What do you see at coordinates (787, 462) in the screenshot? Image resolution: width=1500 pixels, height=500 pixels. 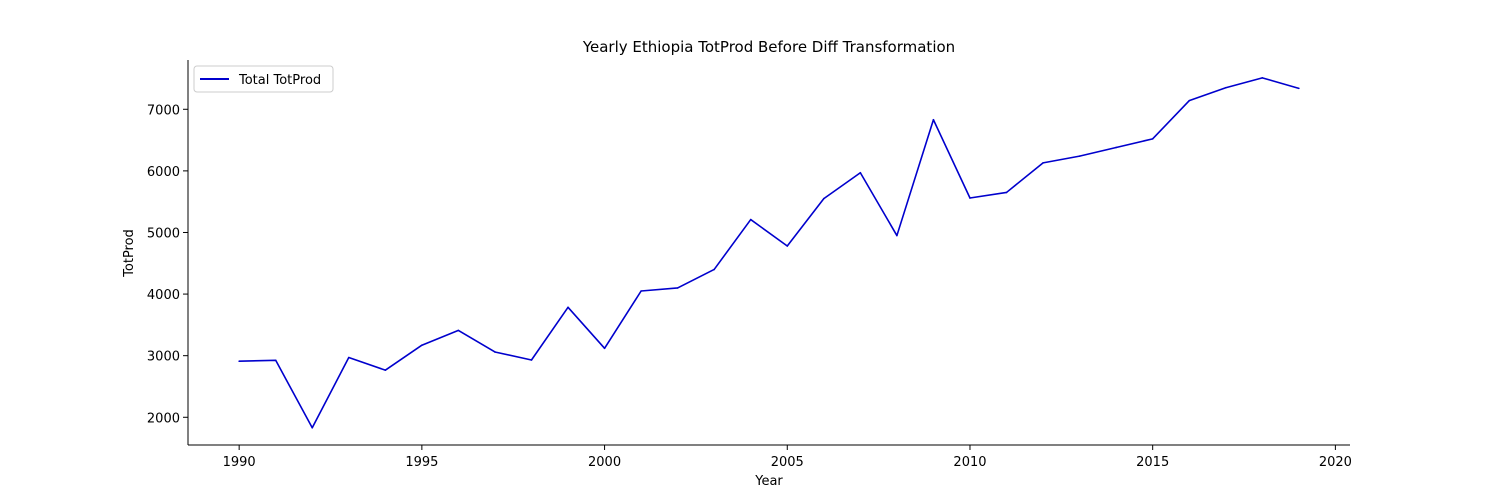 I see `x-tick-label: 2005` at bounding box center [787, 462].